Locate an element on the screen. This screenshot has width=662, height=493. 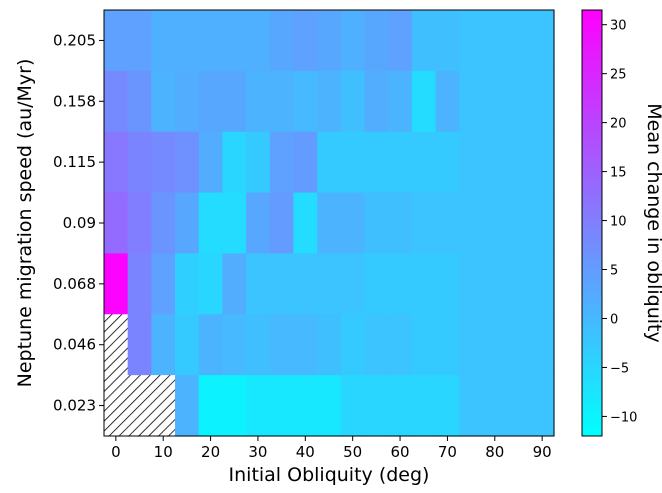
colorbar-tick-label: 5 is located at coordinates (614, 271).